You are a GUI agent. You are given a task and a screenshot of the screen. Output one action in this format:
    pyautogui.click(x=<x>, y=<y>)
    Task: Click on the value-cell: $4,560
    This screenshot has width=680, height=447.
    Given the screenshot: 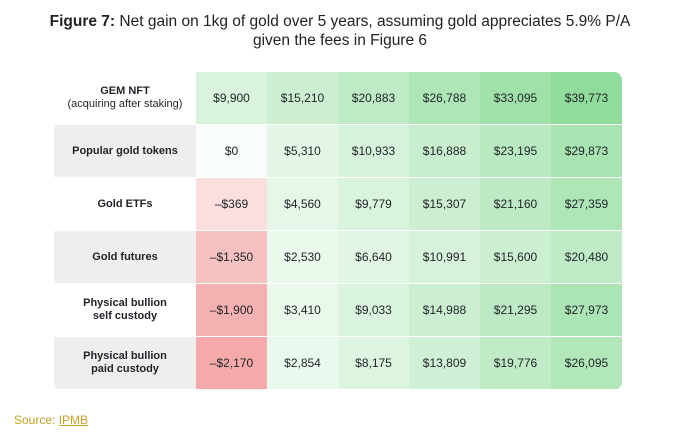 What is the action you would take?
    pyautogui.click(x=302, y=204)
    